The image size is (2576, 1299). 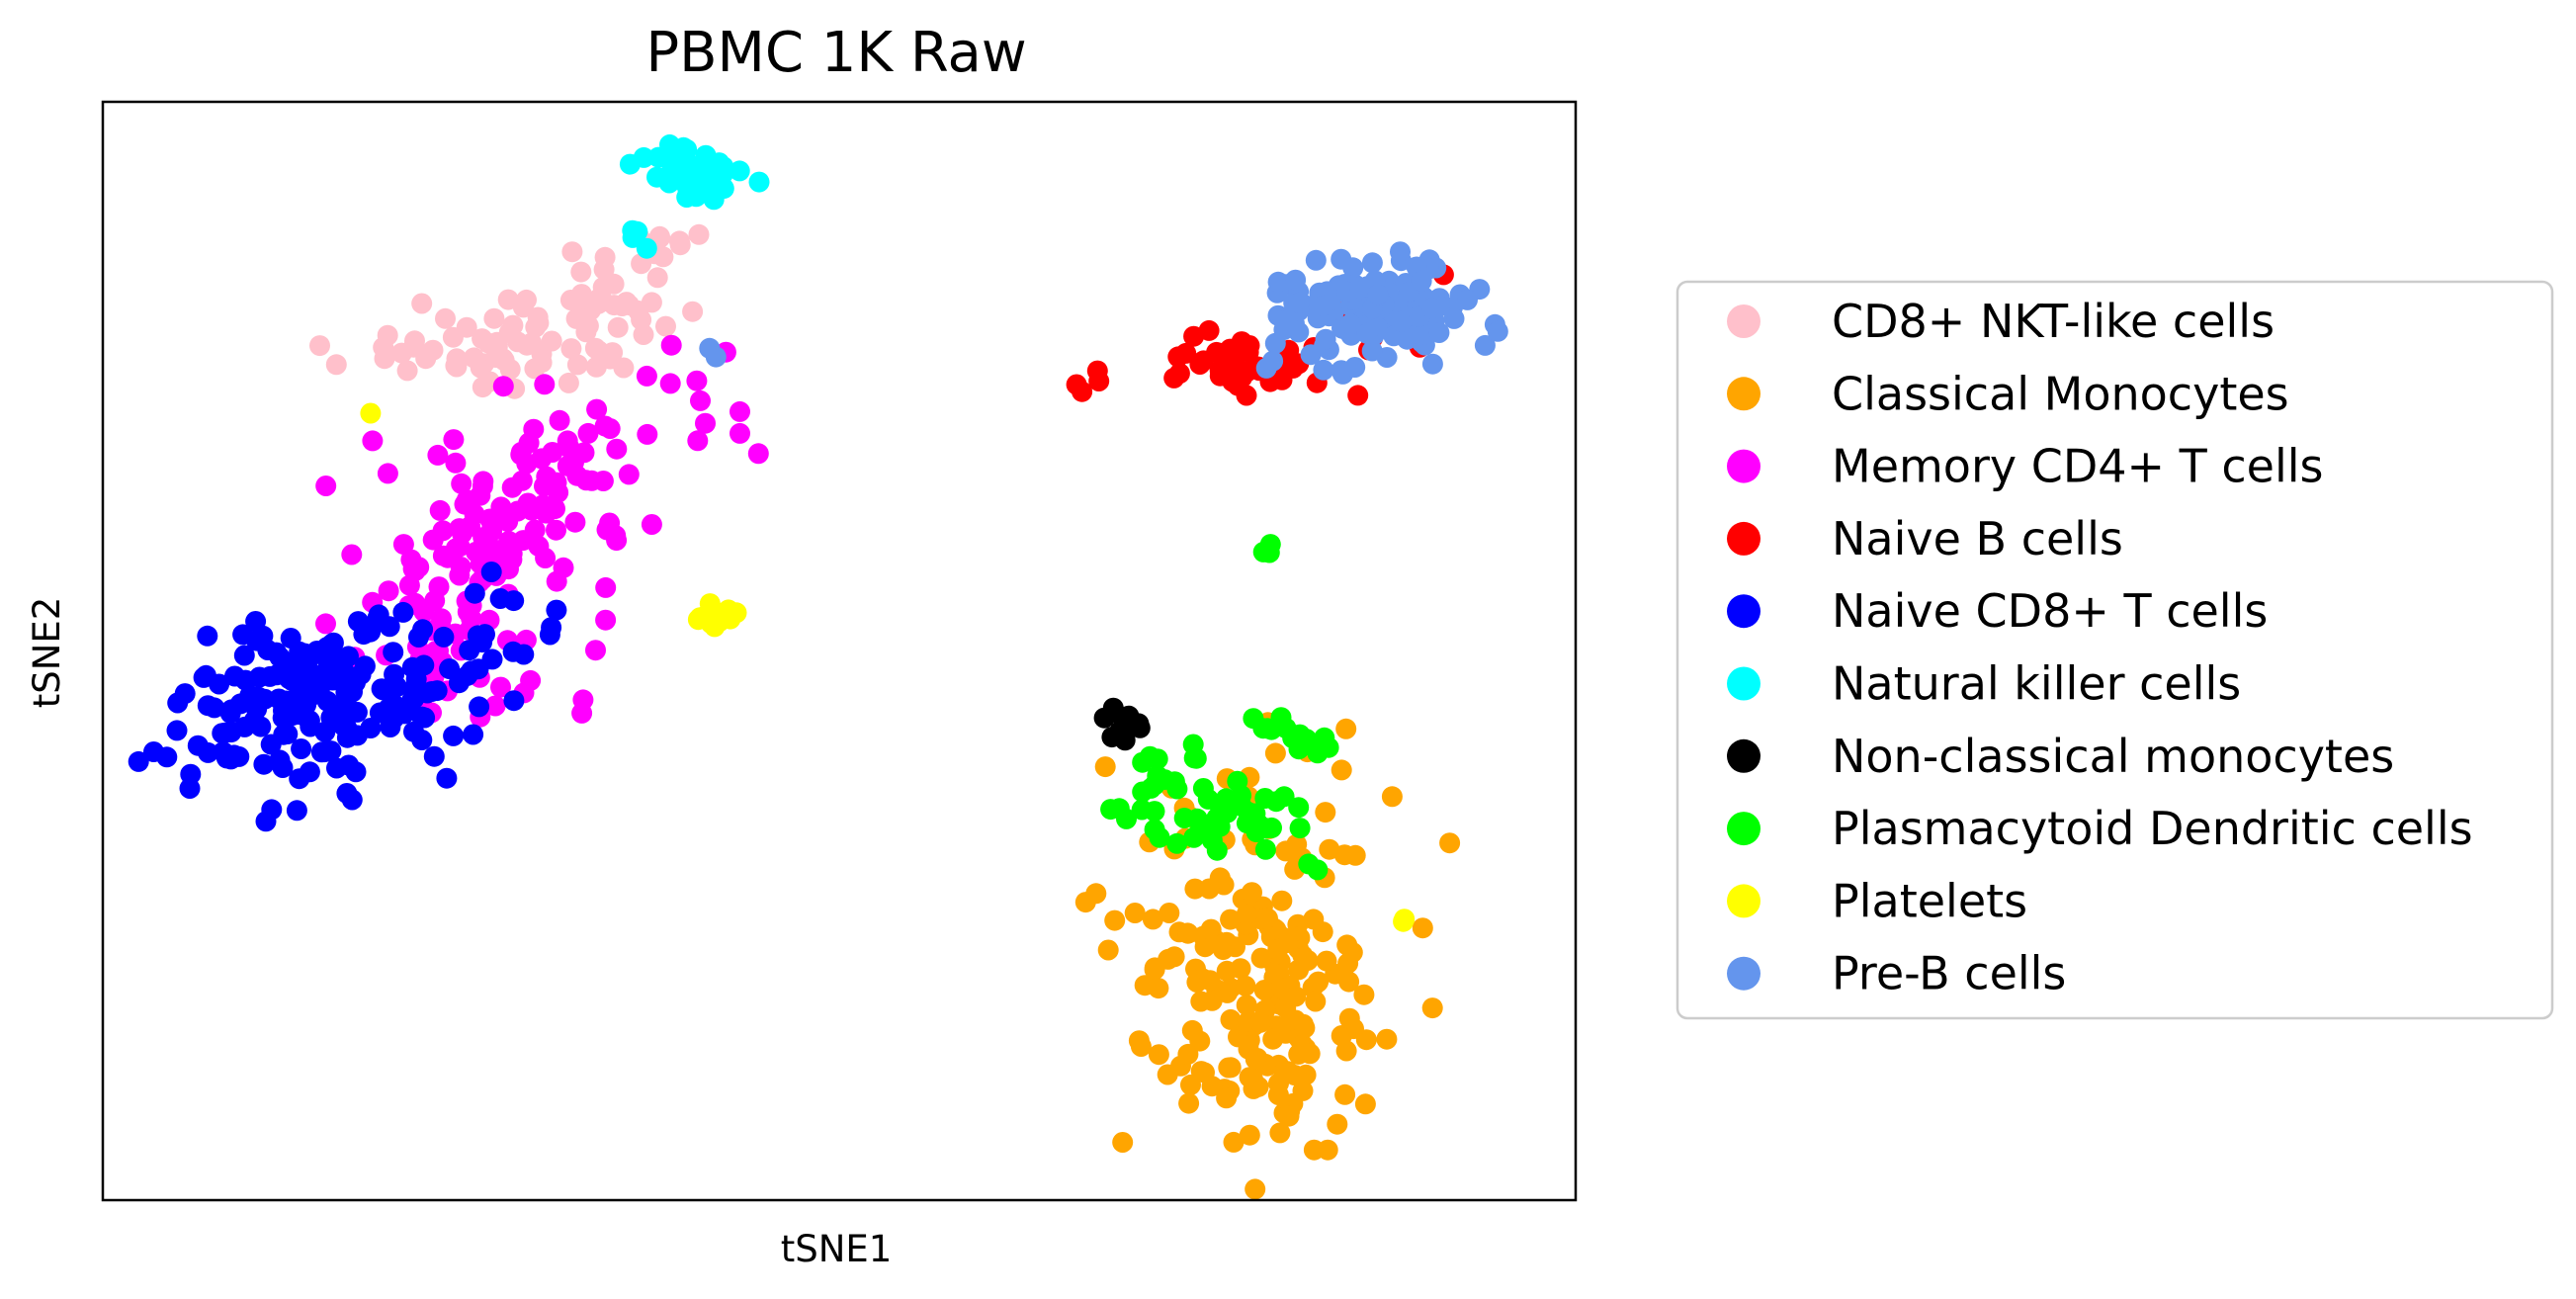 I want to click on legend-item: Memory CD4+ T cells, so click(x=2025, y=466).